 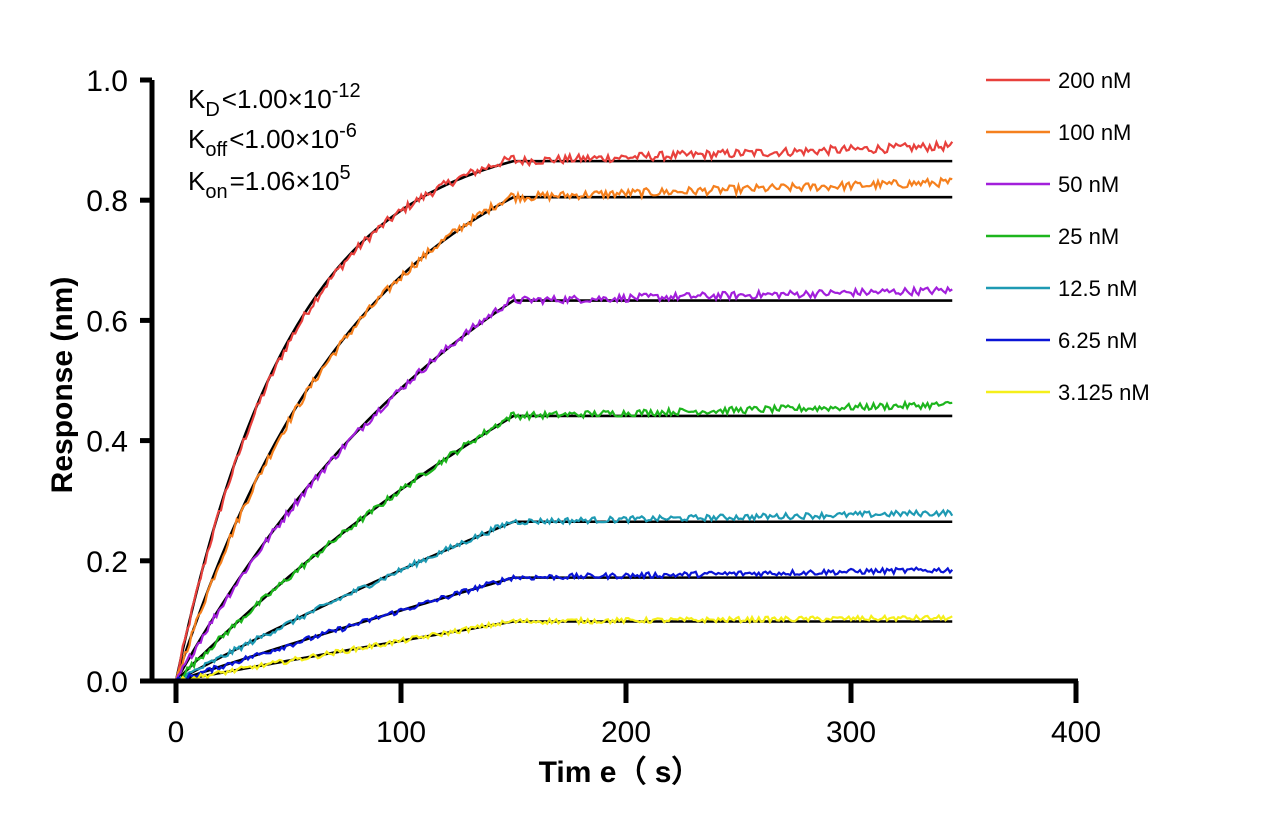 I want to click on legend-label: 100 nM, so click(x=1094, y=132).